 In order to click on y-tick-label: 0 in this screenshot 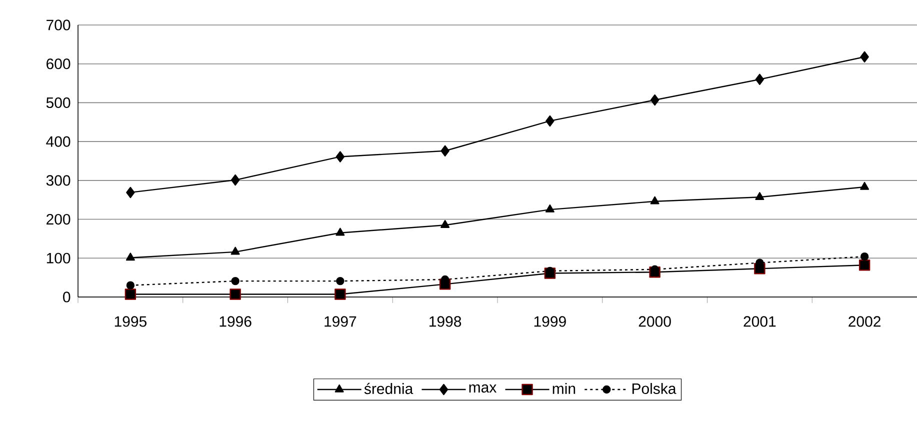, I will do `click(66, 297)`.